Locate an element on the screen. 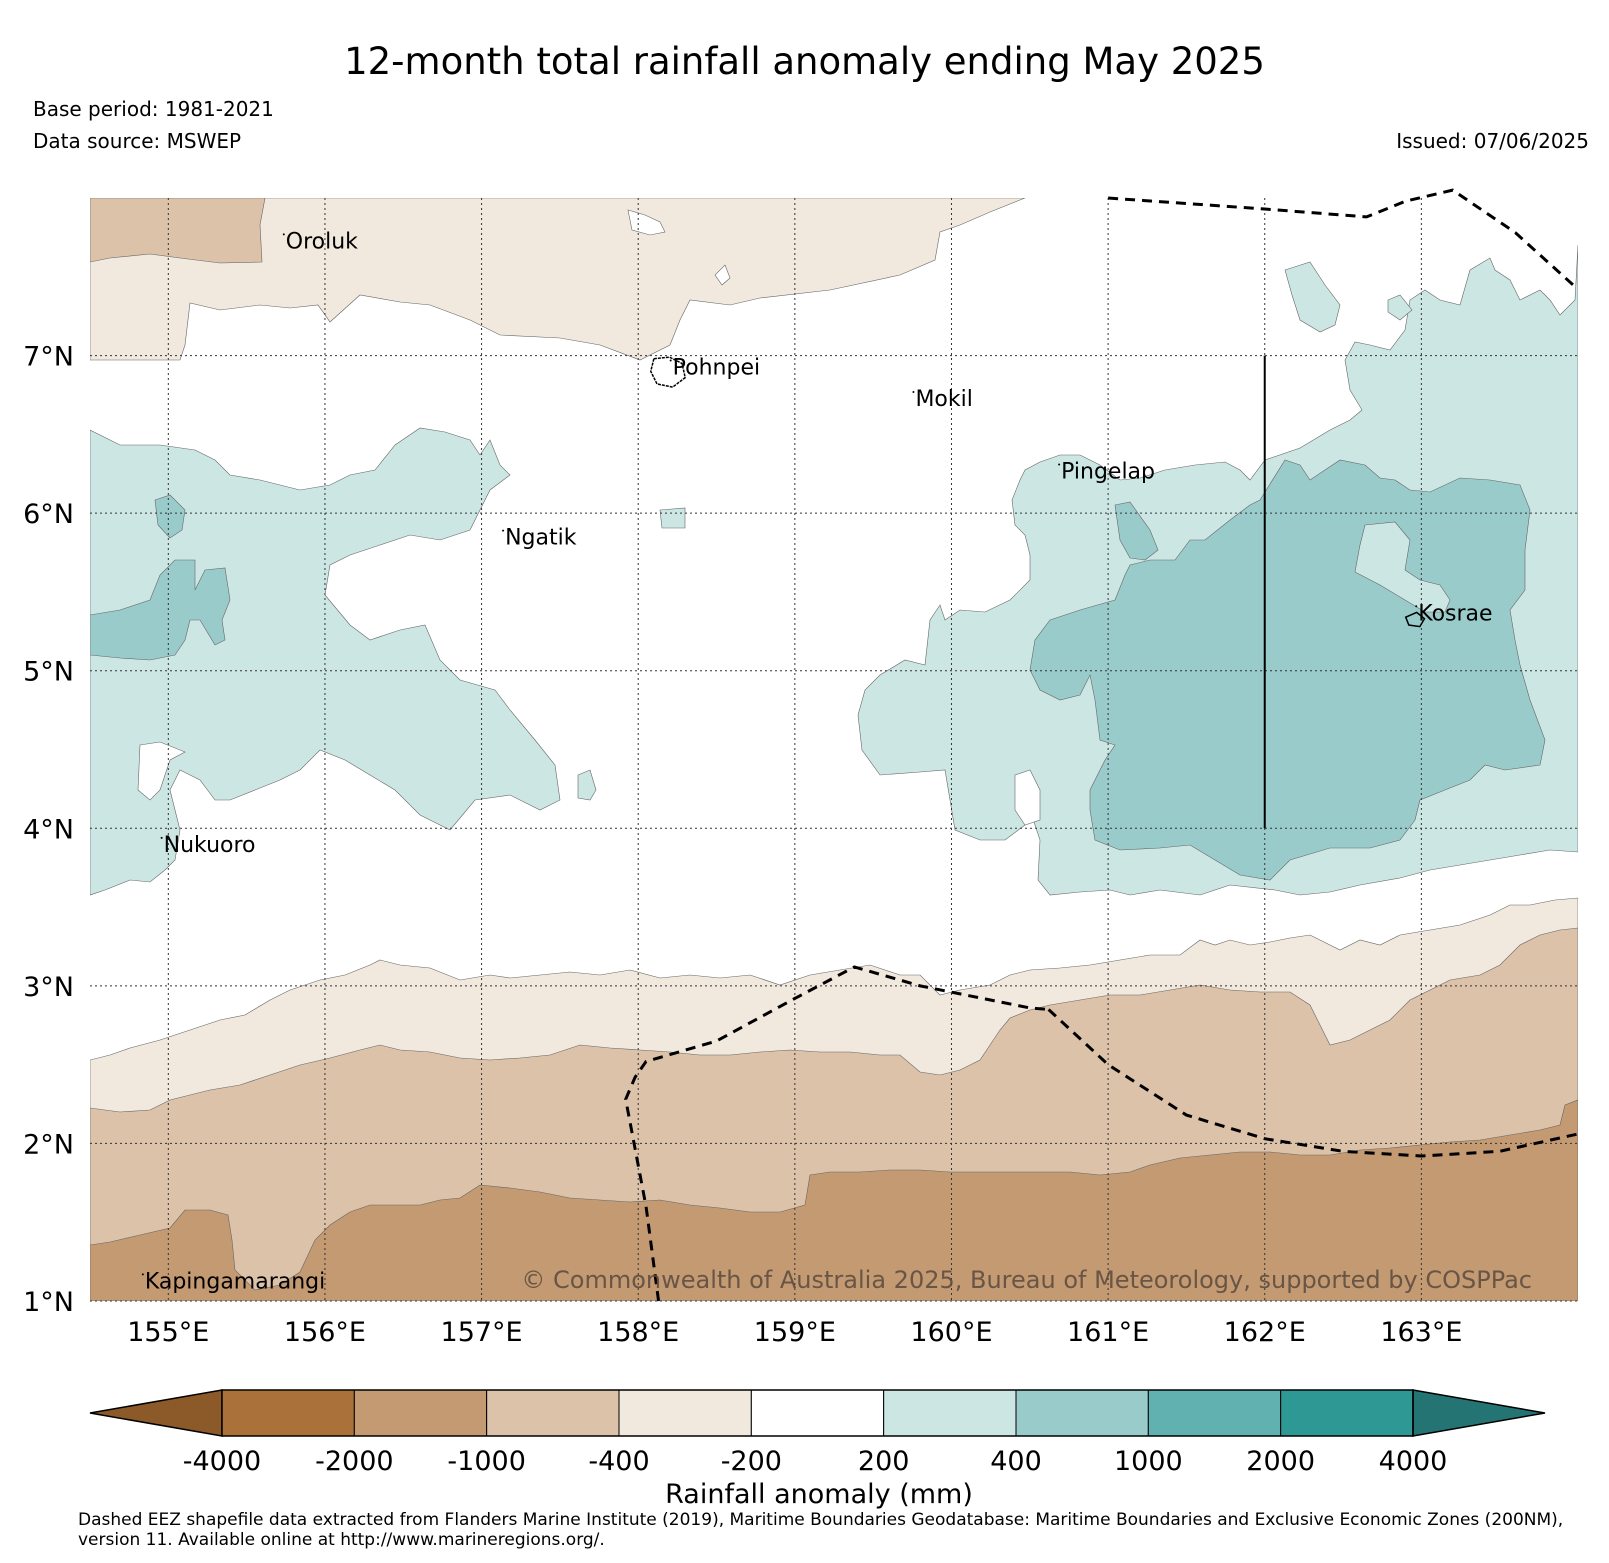 This screenshot has width=1609, height=1563. lon-tick-label: 162°E is located at coordinates (1265, 1332).